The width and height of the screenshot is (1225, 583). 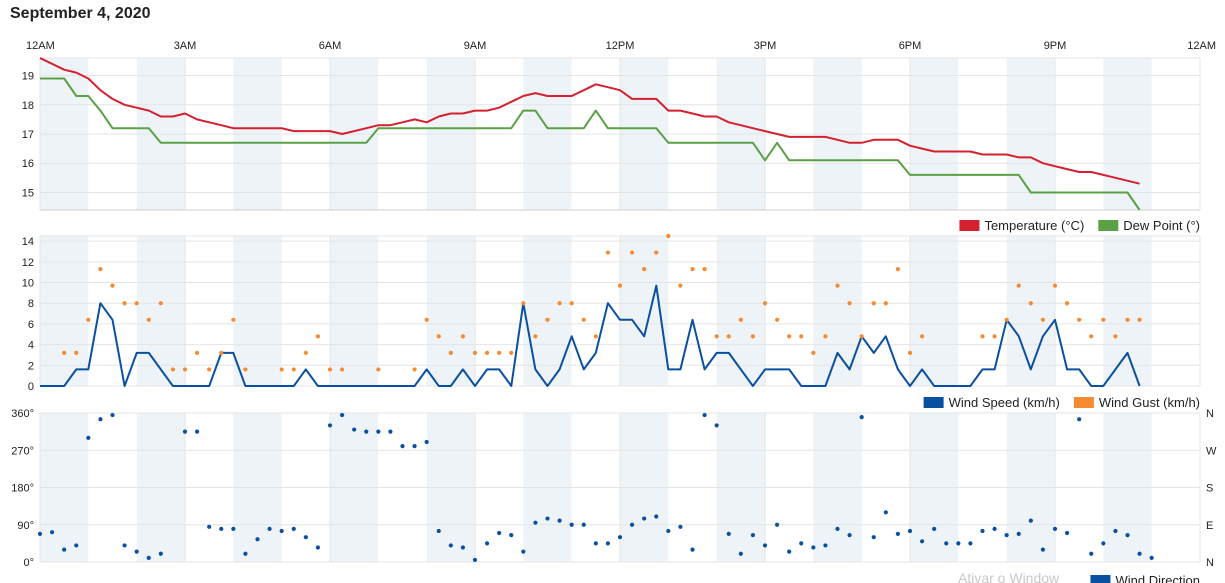 I want to click on y-tick-label-right: E, so click(x=1209, y=526).